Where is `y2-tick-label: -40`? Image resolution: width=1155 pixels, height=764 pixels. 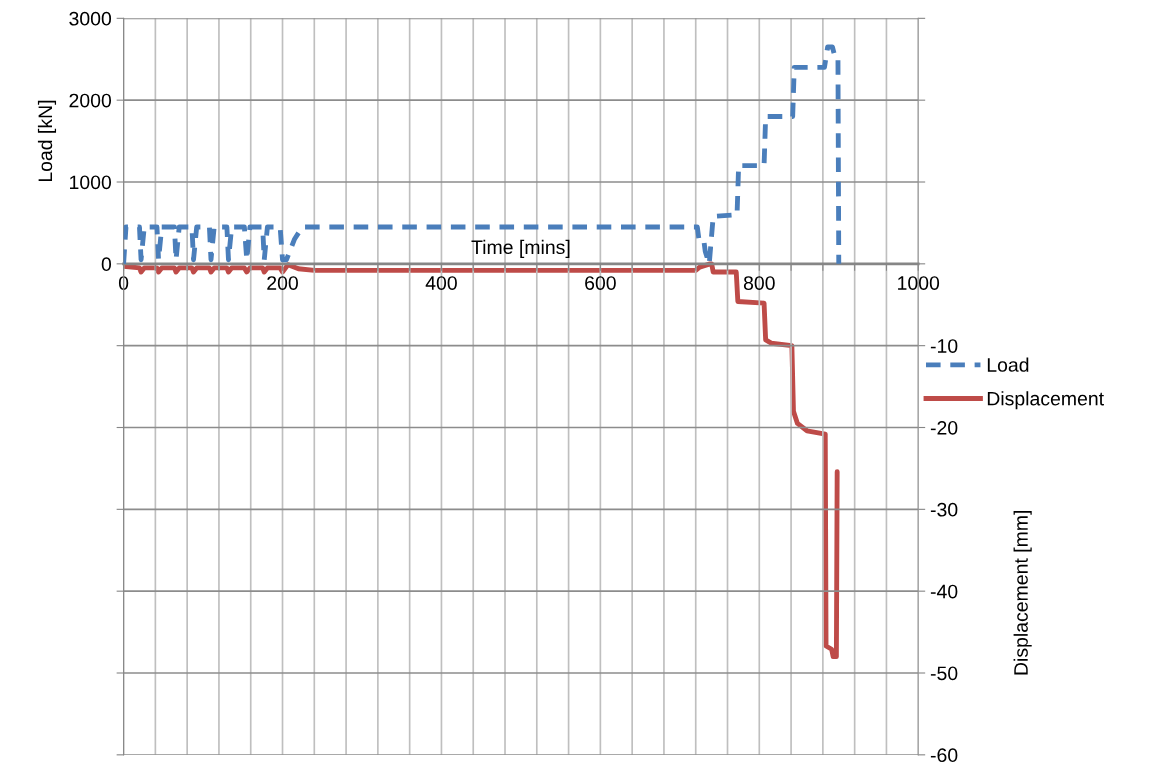 y2-tick-label: -40 is located at coordinates (944, 591).